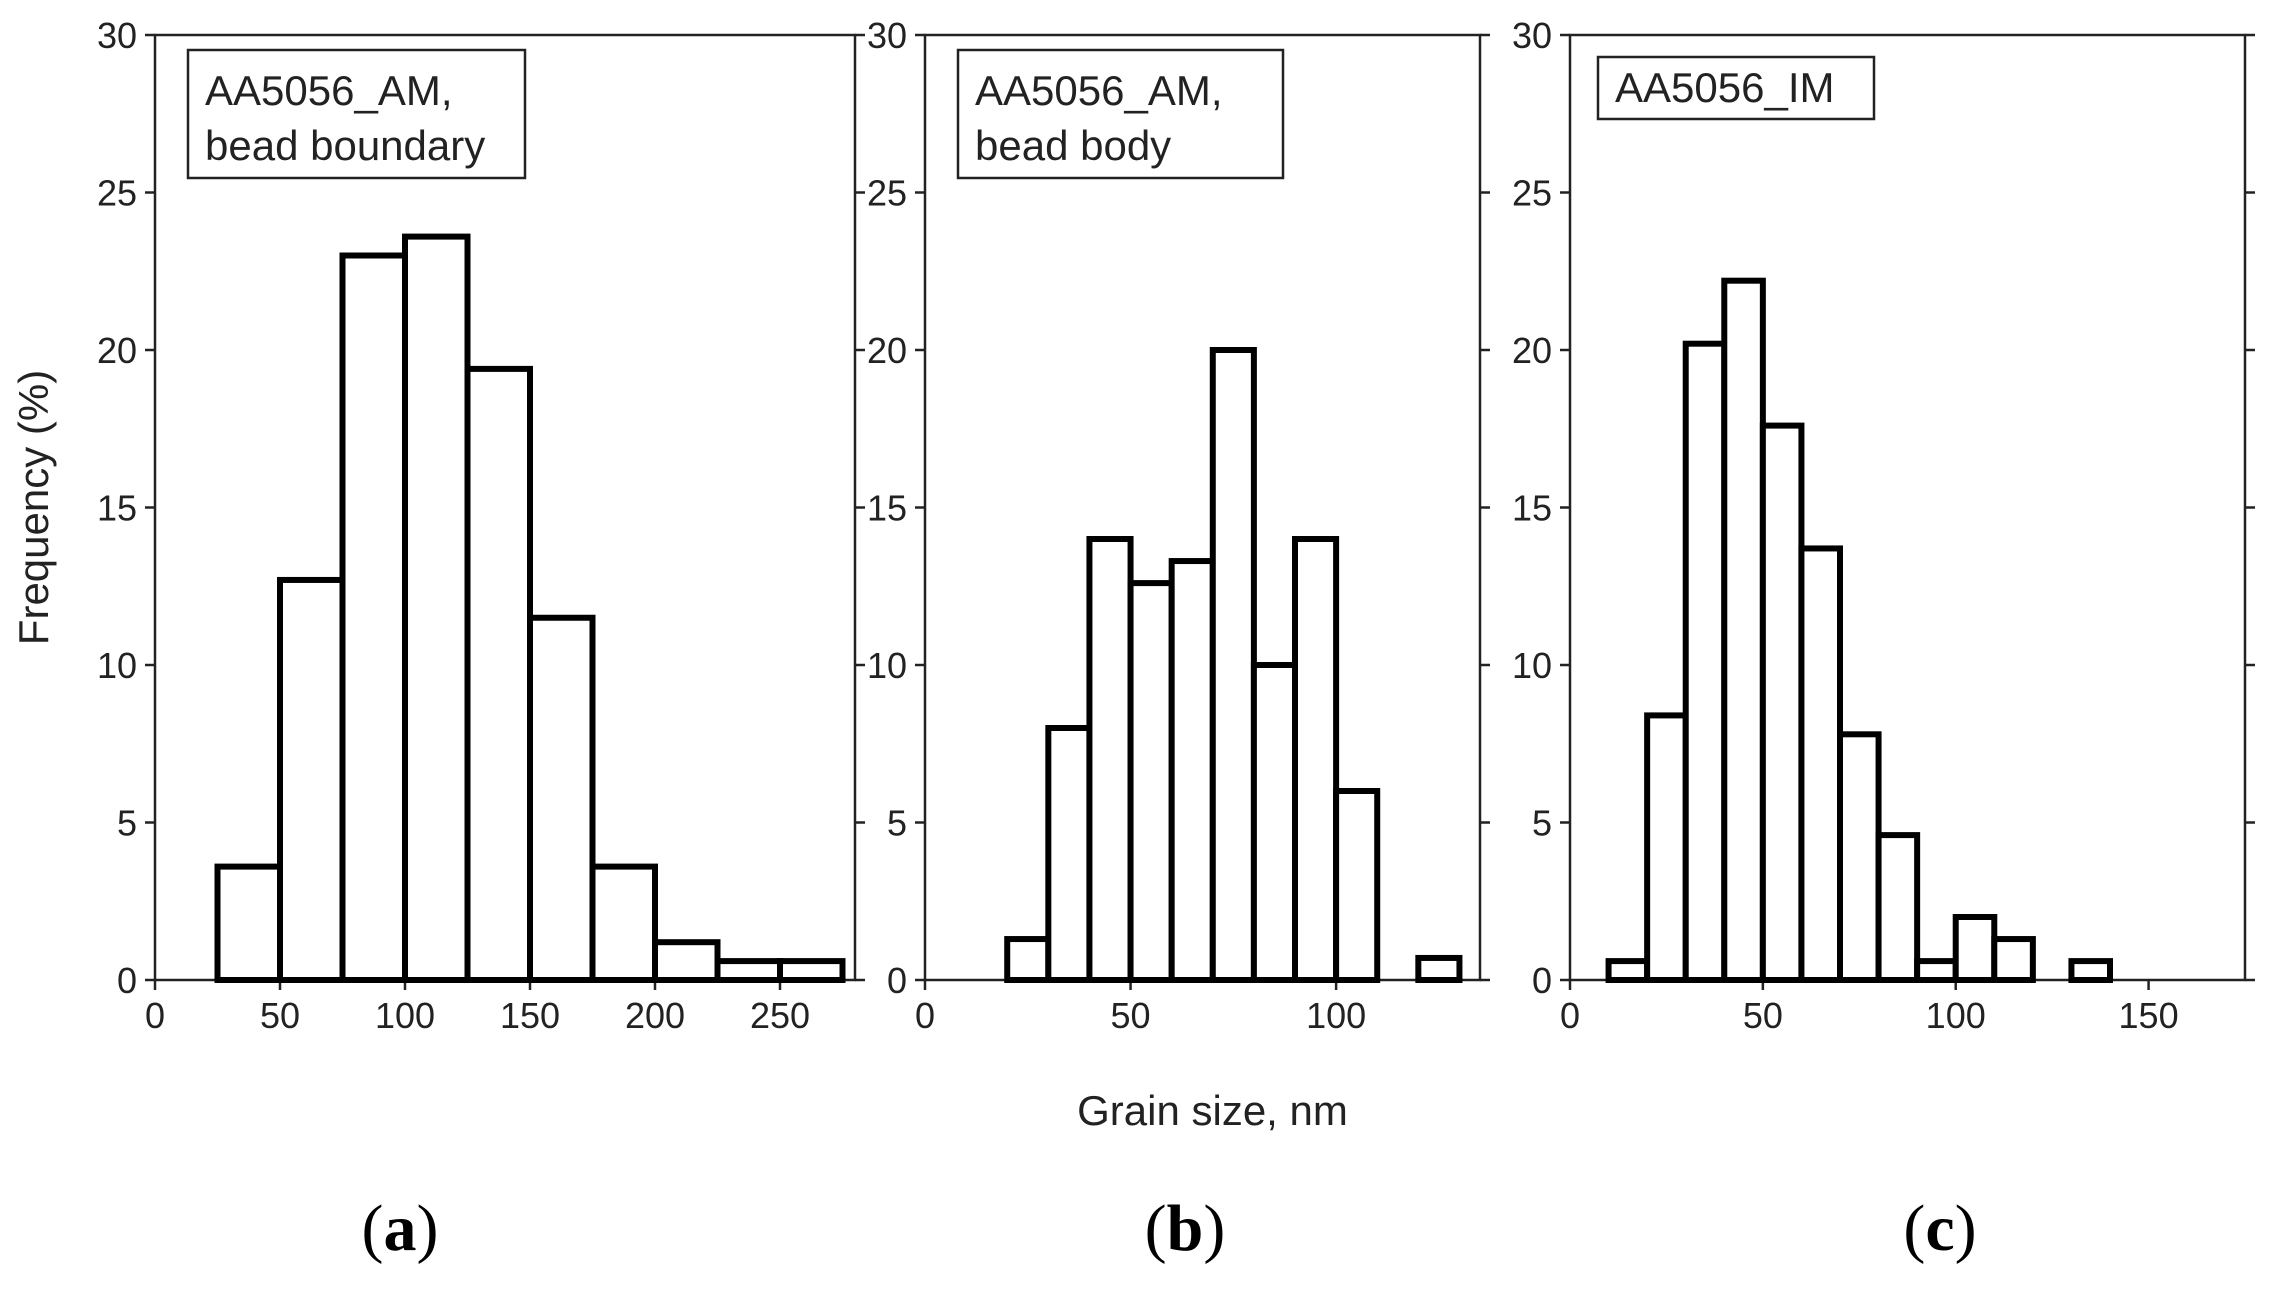  Describe the element at coordinates (1532, 193) in the screenshot. I see `panel-c-y-tick-label: 25` at that location.